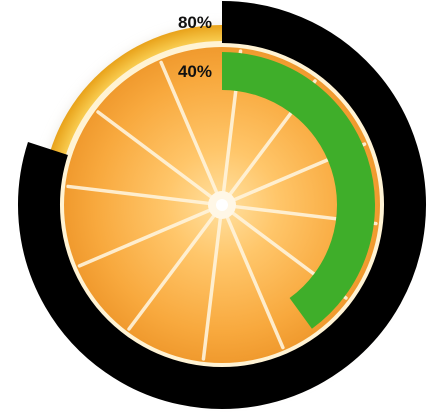 This screenshot has width=437, height=418. I want to click on ring-labels: 80% 40%, so click(195, 47).